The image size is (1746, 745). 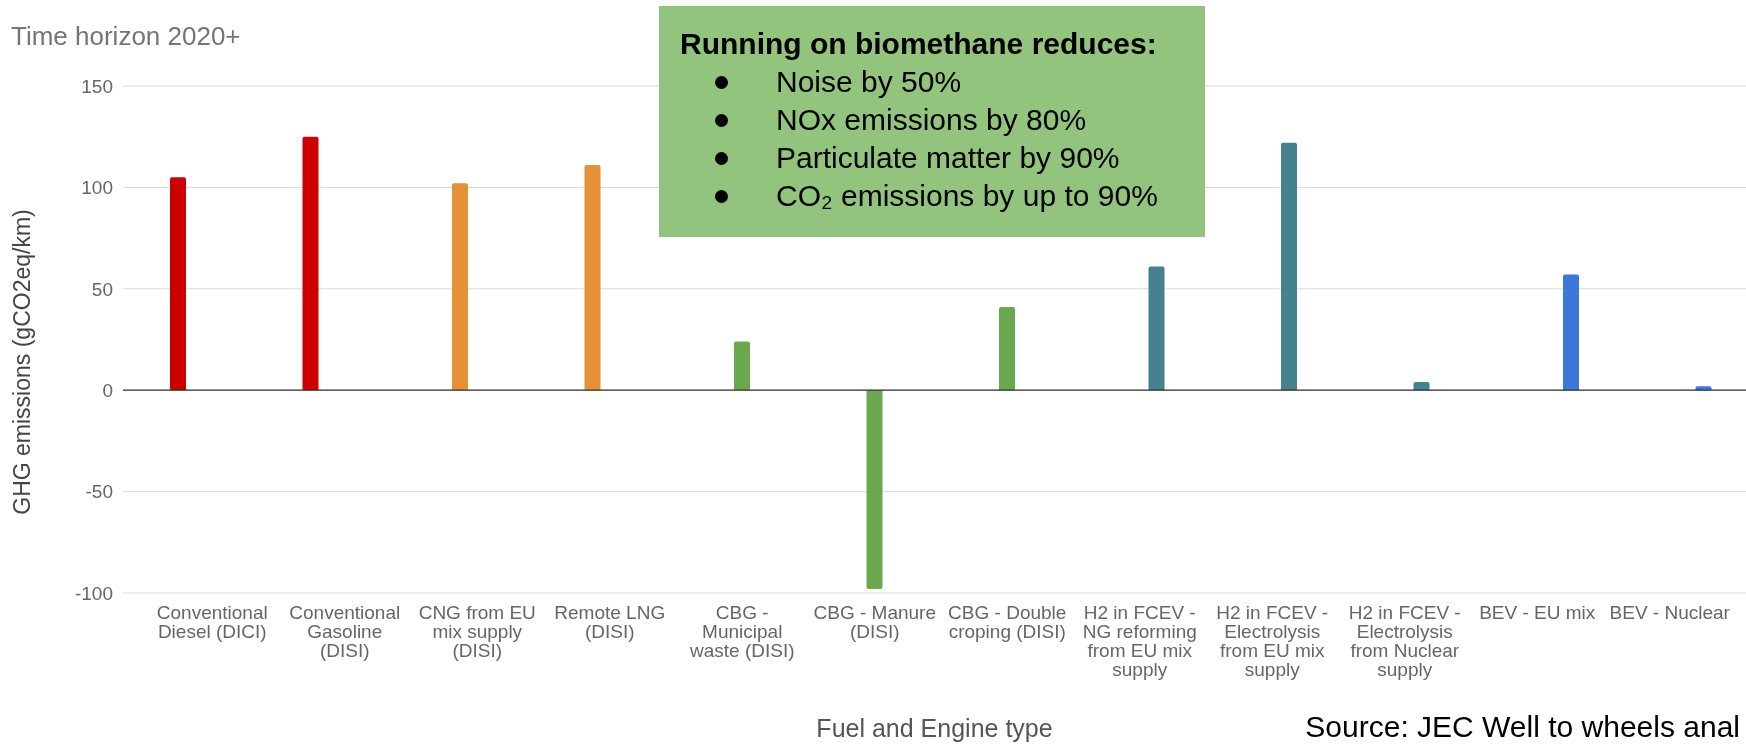 I want to click on x-tick-label: H2 in FCEV - NG reforming from EU mix supply, so click(x=1139, y=641).